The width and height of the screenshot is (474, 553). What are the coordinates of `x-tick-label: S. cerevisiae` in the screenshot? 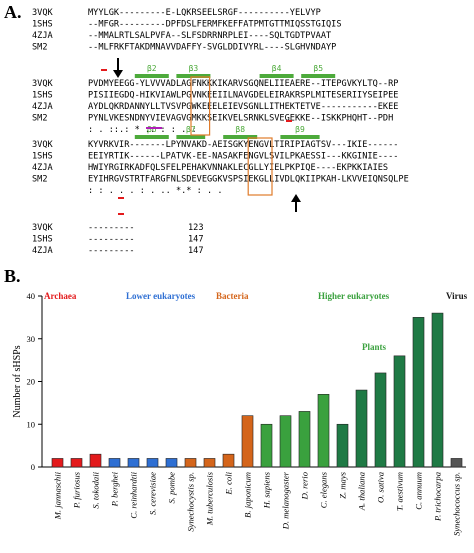 It's located at (153, 493).